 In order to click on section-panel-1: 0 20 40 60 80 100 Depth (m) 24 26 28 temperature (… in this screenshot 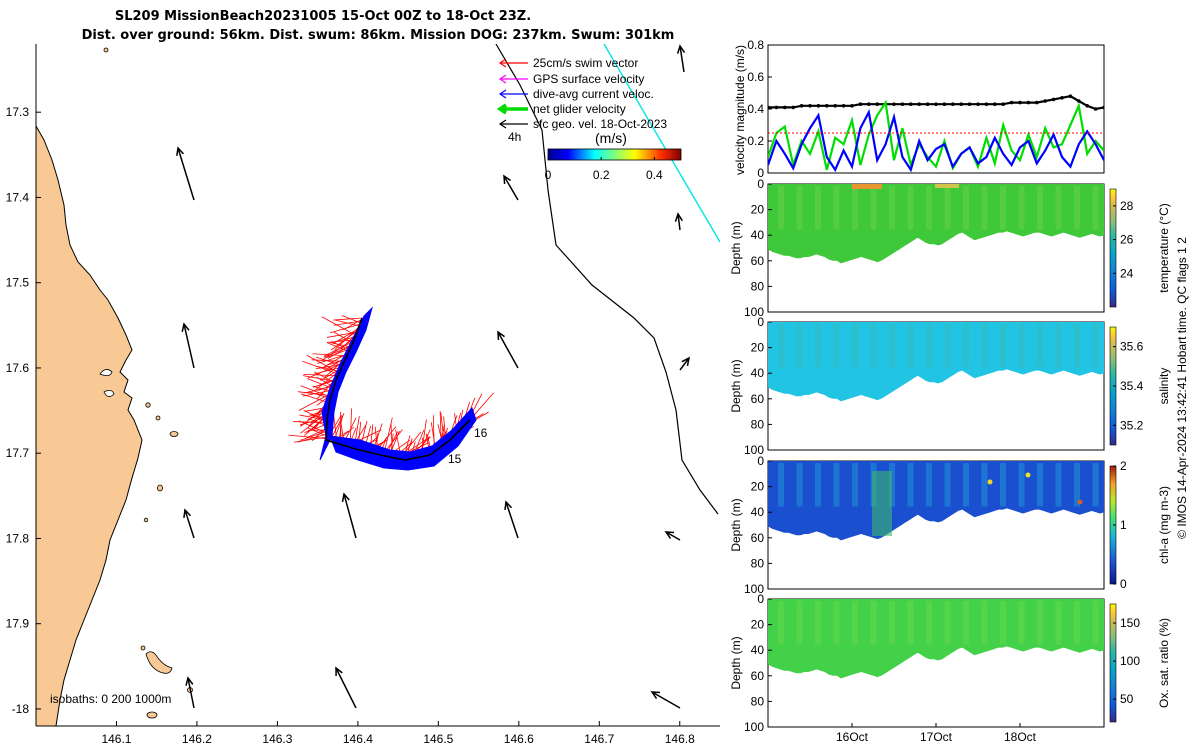, I will do `click(950, 248)`.